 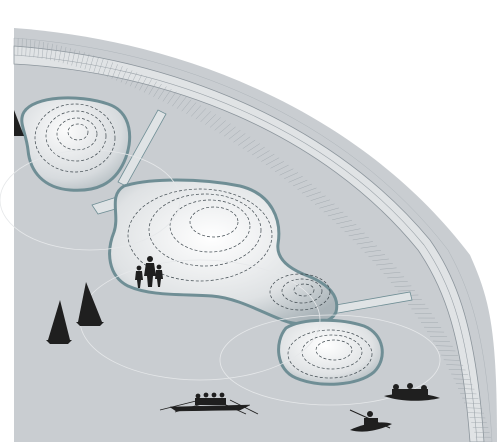 What do you see at coordinates (149, 272) in the screenshot?
I see `family-silhouette-icon` at bounding box center [149, 272].